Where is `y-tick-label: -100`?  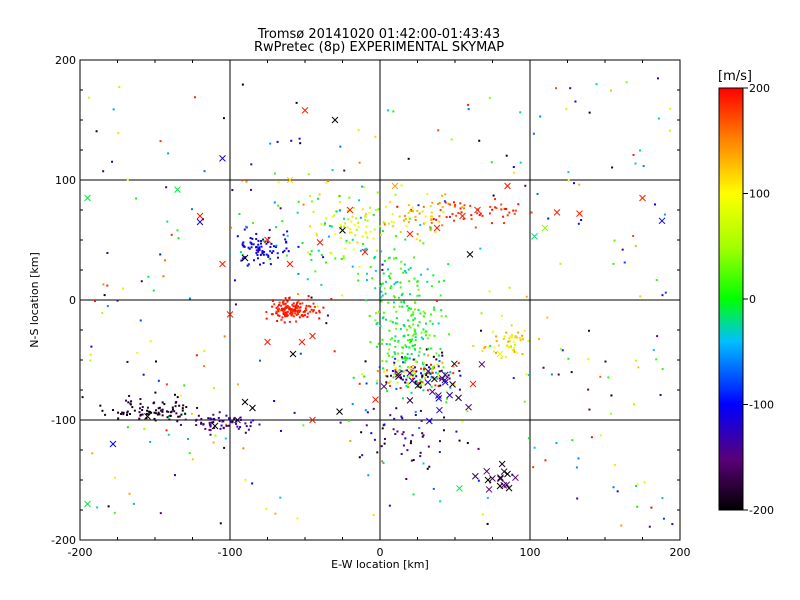
y-tick-label: -100 is located at coordinates (63, 420).